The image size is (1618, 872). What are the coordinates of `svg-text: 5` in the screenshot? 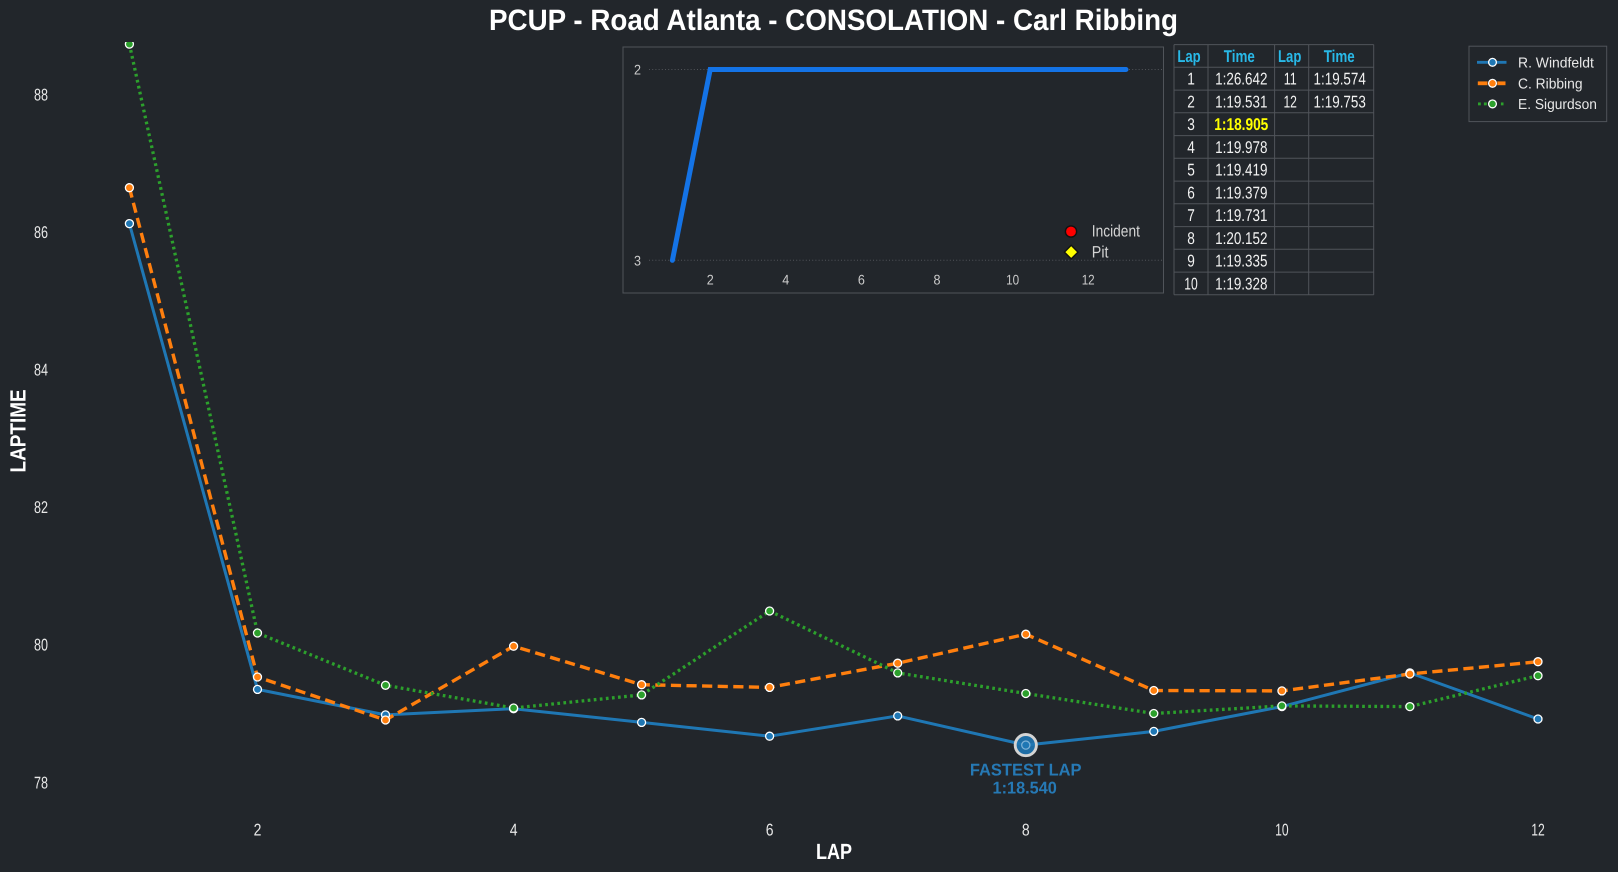 It's located at (1191, 170).